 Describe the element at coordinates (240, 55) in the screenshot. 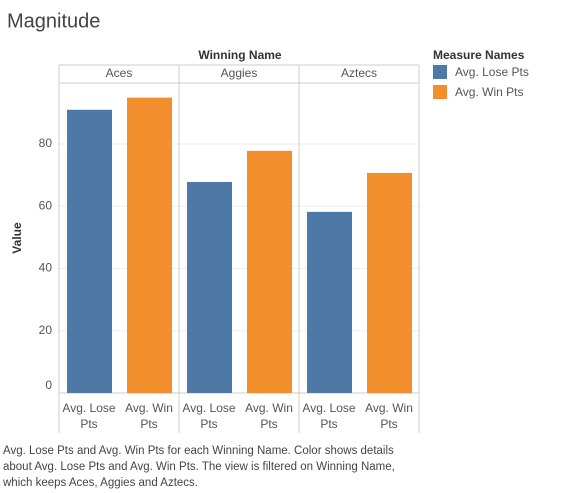

I see `facet-label: Winning Name` at that location.